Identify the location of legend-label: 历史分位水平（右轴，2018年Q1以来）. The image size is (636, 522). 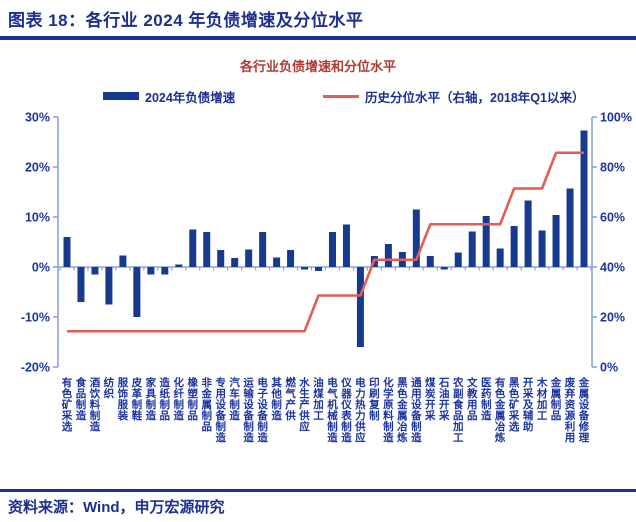
(475, 97).